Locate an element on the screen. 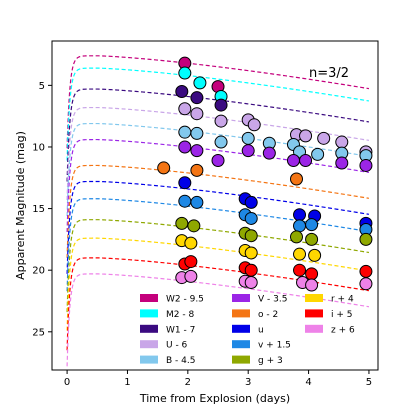 This screenshot has width=420, height=420. legend-label-6: o - 2 is located at coordinates (268, 315).